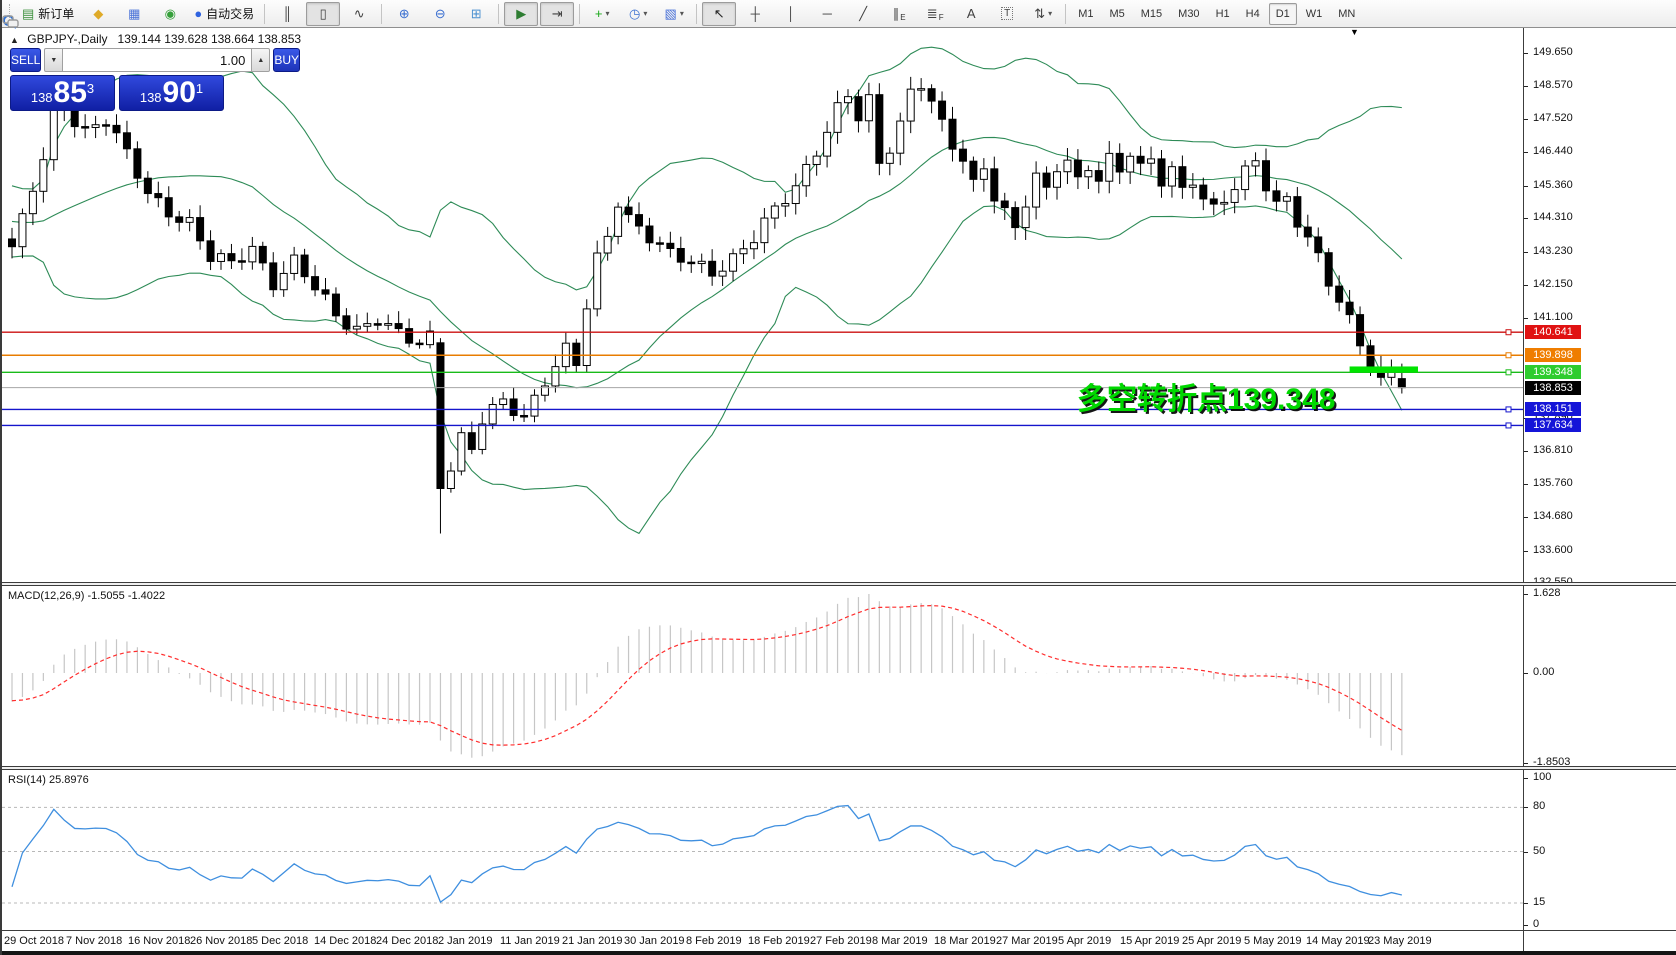 The image size is (1676, 955). What do you see at coordinates (755, 14) in the screenshot?
I see `crosshair-button: ┼` at bounding box center [755, 14].